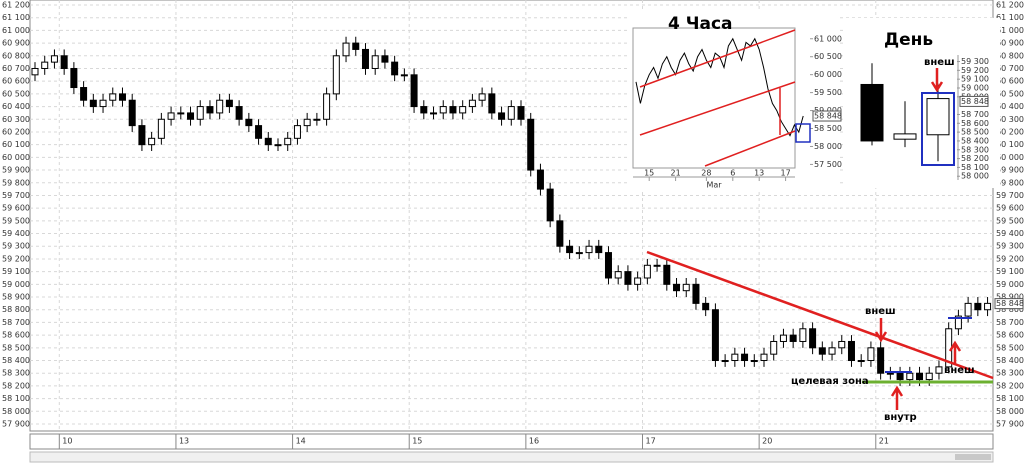 This screenshot has height=464, width=1024. What do you see at coordinates (884, 441) in the screenshot?
I see `x-tick-label: 21` at bounding box center [884, 441].